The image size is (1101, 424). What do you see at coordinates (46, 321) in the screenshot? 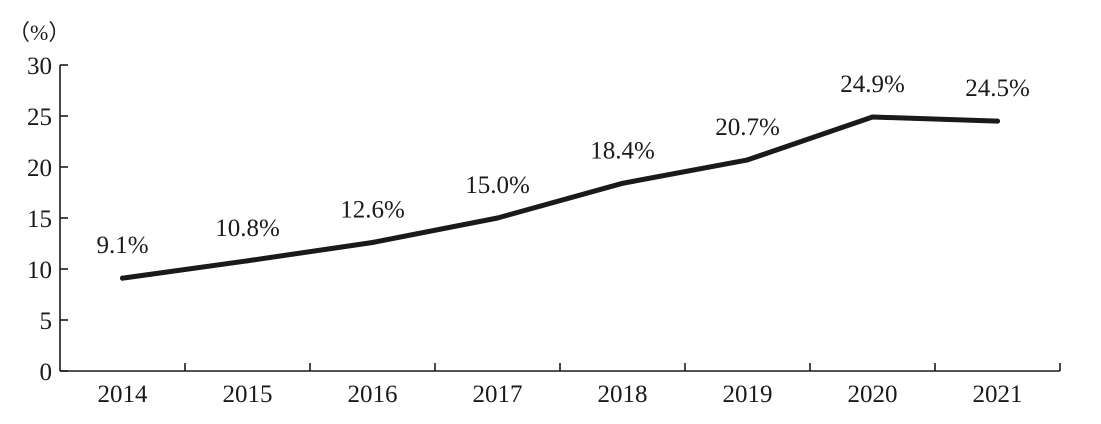
I see `y-tick-label: 5` at bounding box center [46, 321].